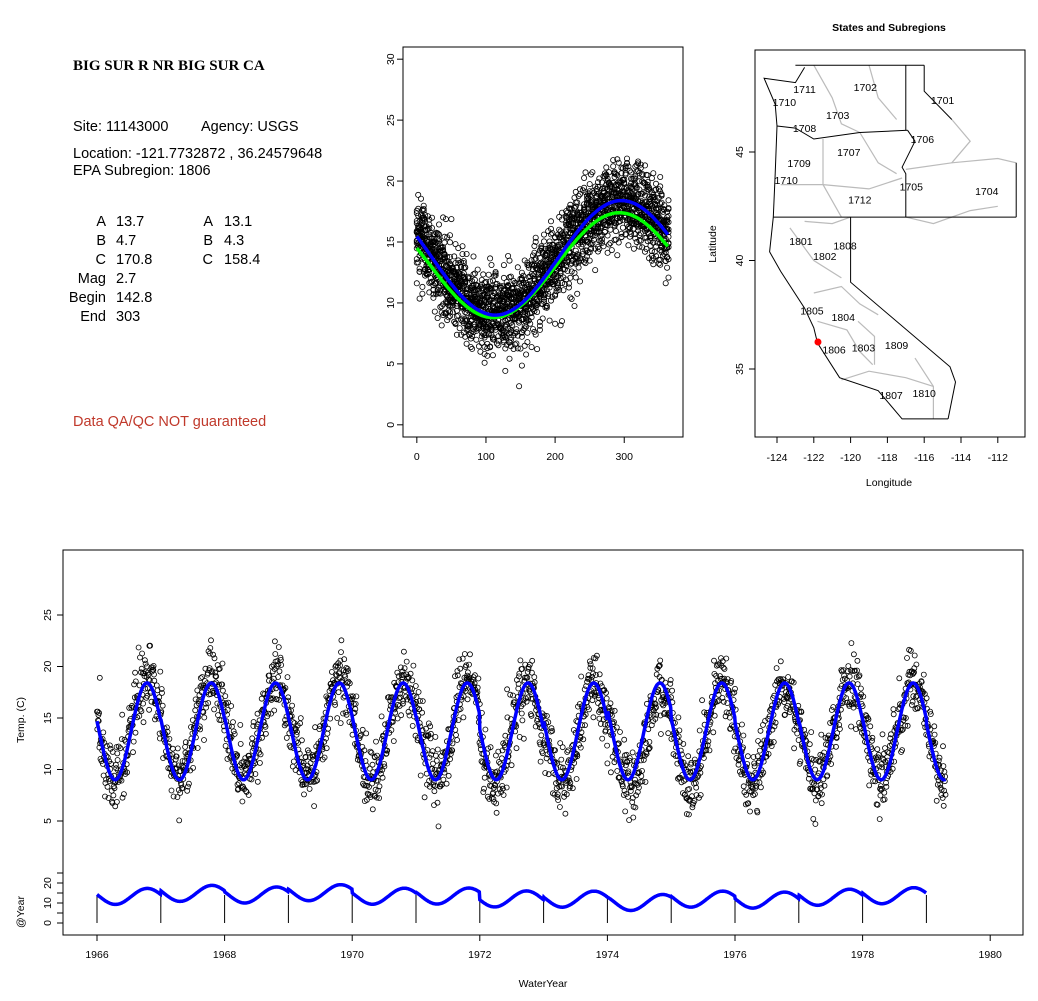 Image resolution: width=1038 pixels, height=1001 pixels. I want to click on epa-subregion: EPA Subregion: 1806, so click(142, 171).